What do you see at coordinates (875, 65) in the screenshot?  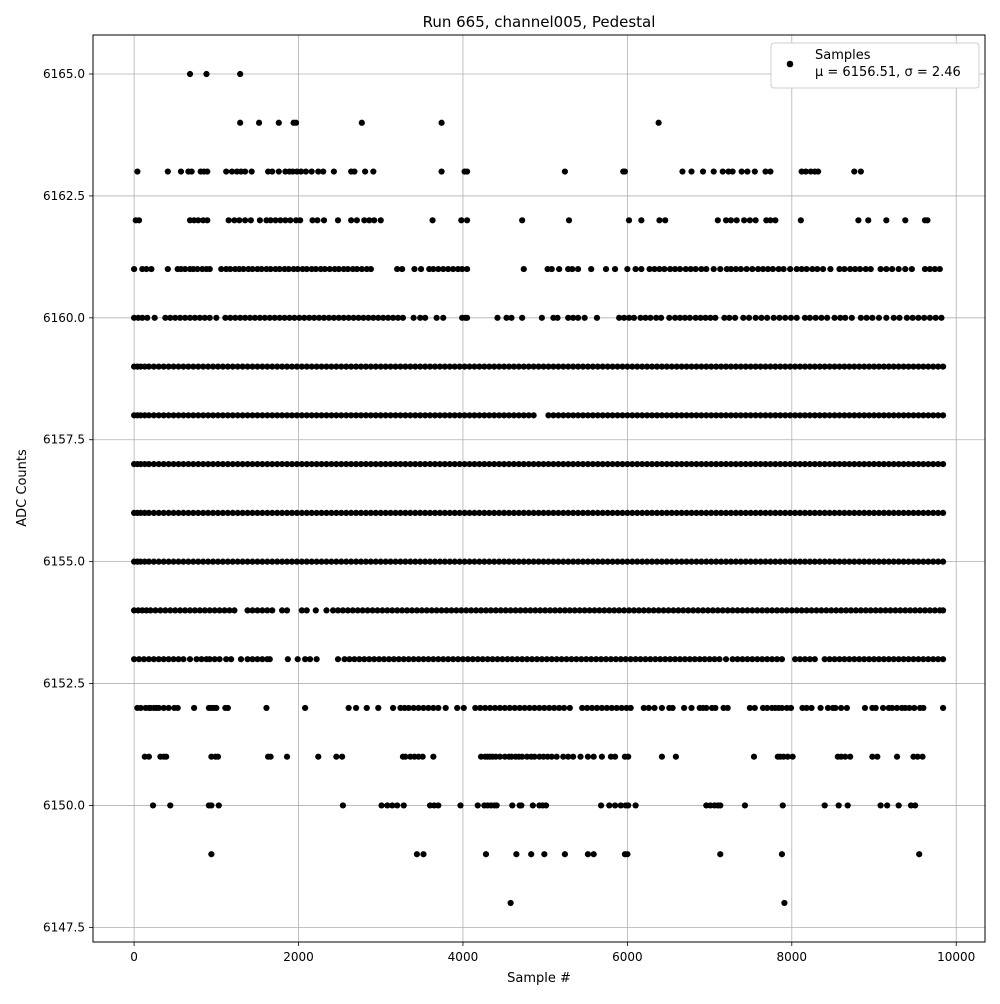 I see `legend-box` at bounding box center [875, 65].